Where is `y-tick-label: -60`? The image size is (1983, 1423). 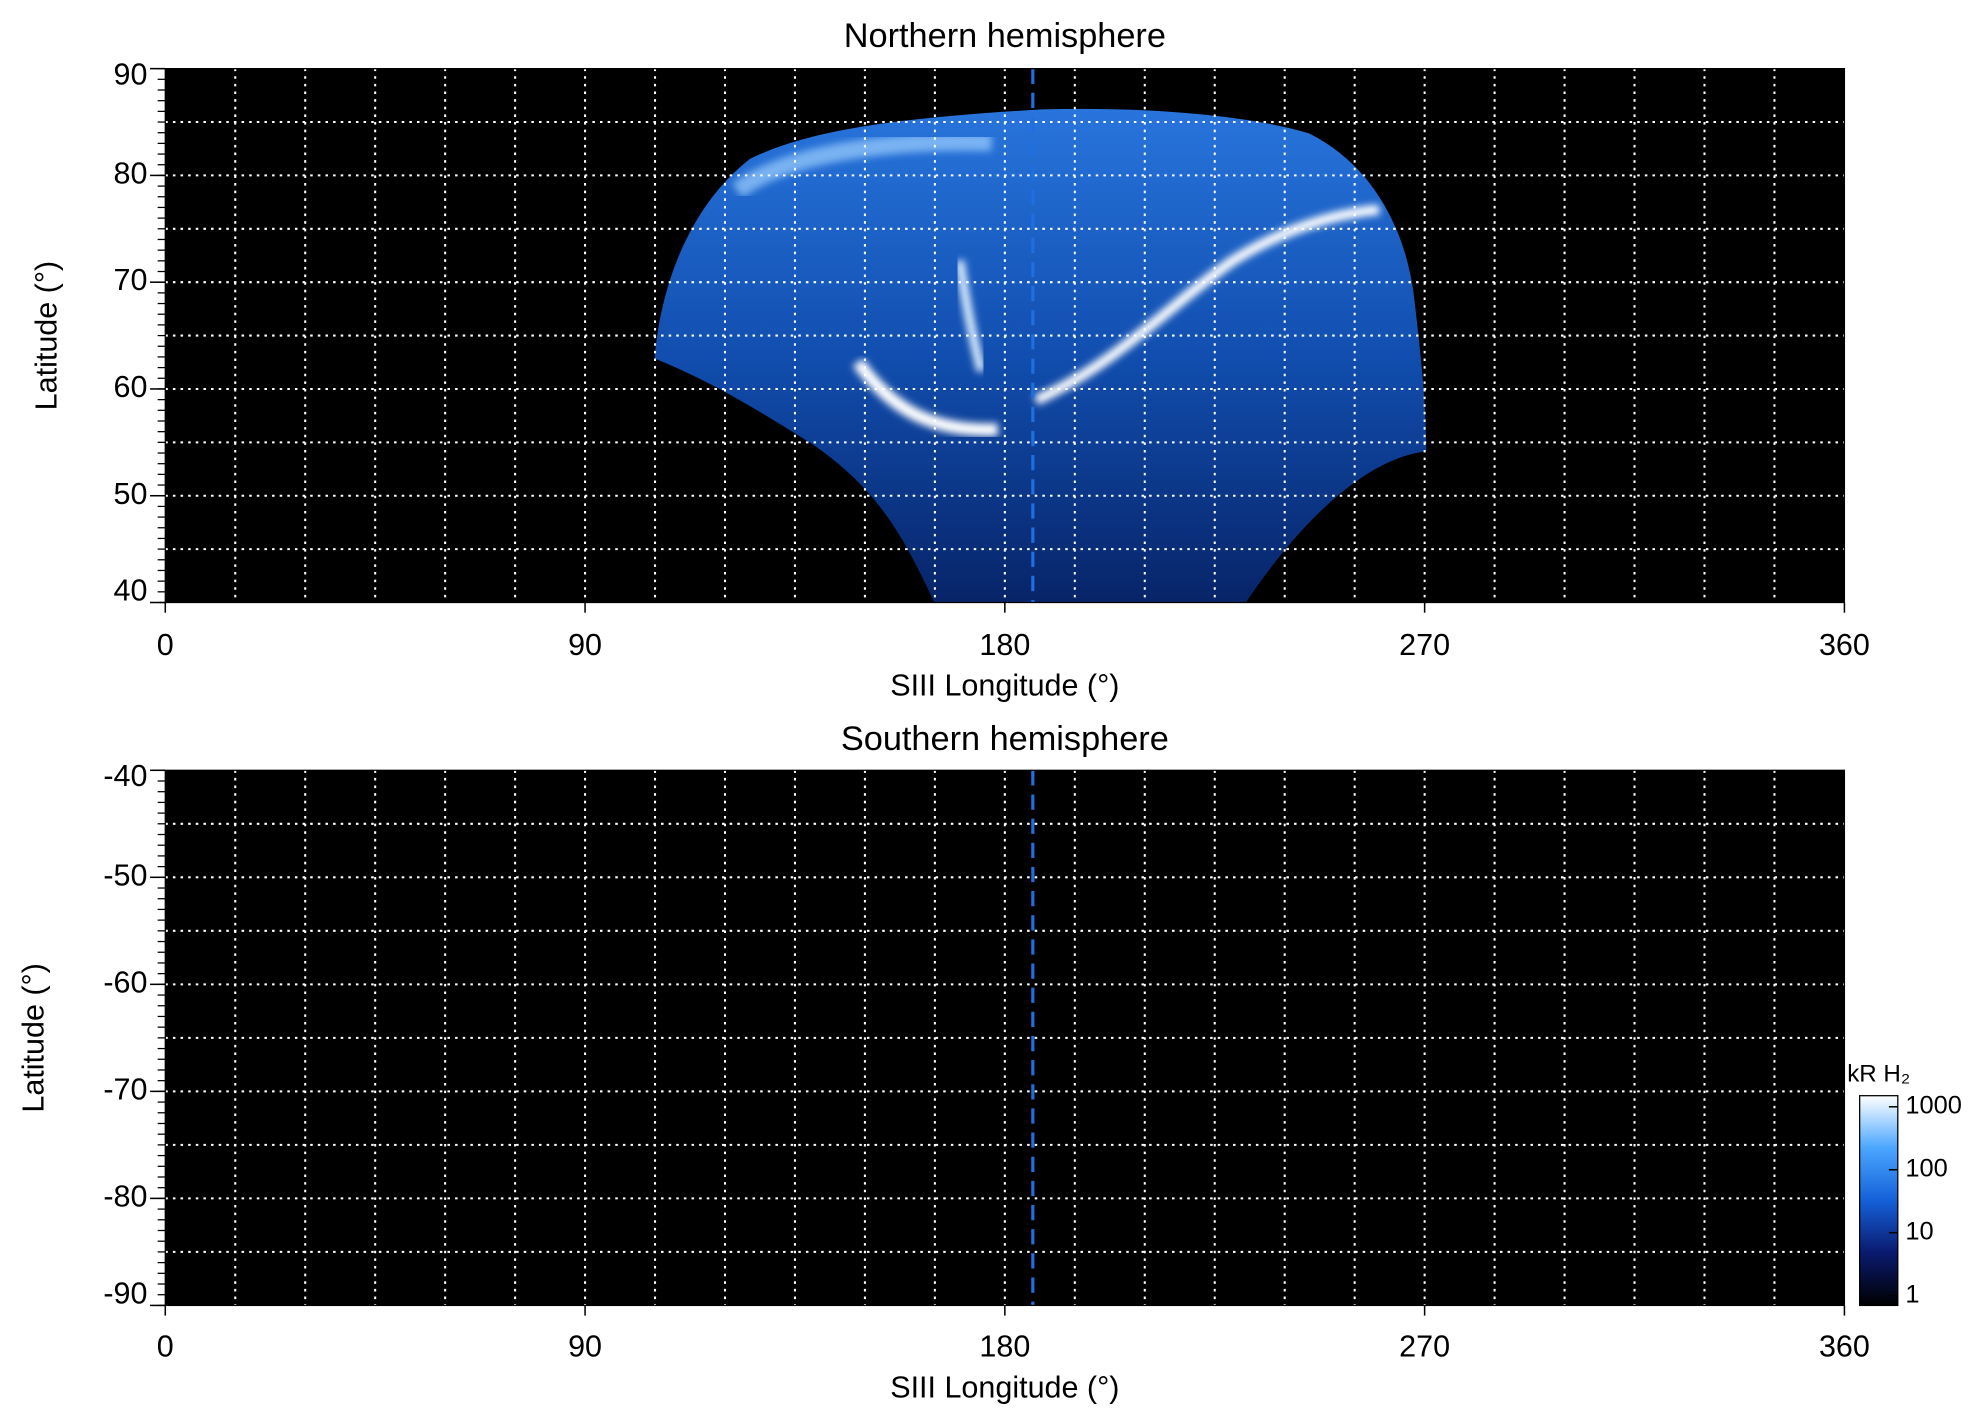
y-tick-label: -60 is located at coordinates (125, 982).